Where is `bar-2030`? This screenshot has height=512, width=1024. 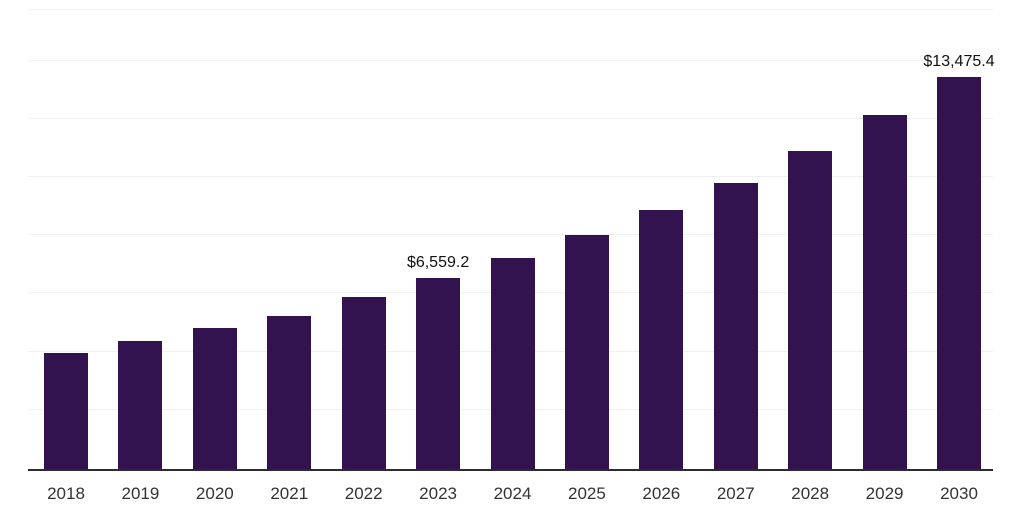 bar-2030 is located at coordinates (959, 273).